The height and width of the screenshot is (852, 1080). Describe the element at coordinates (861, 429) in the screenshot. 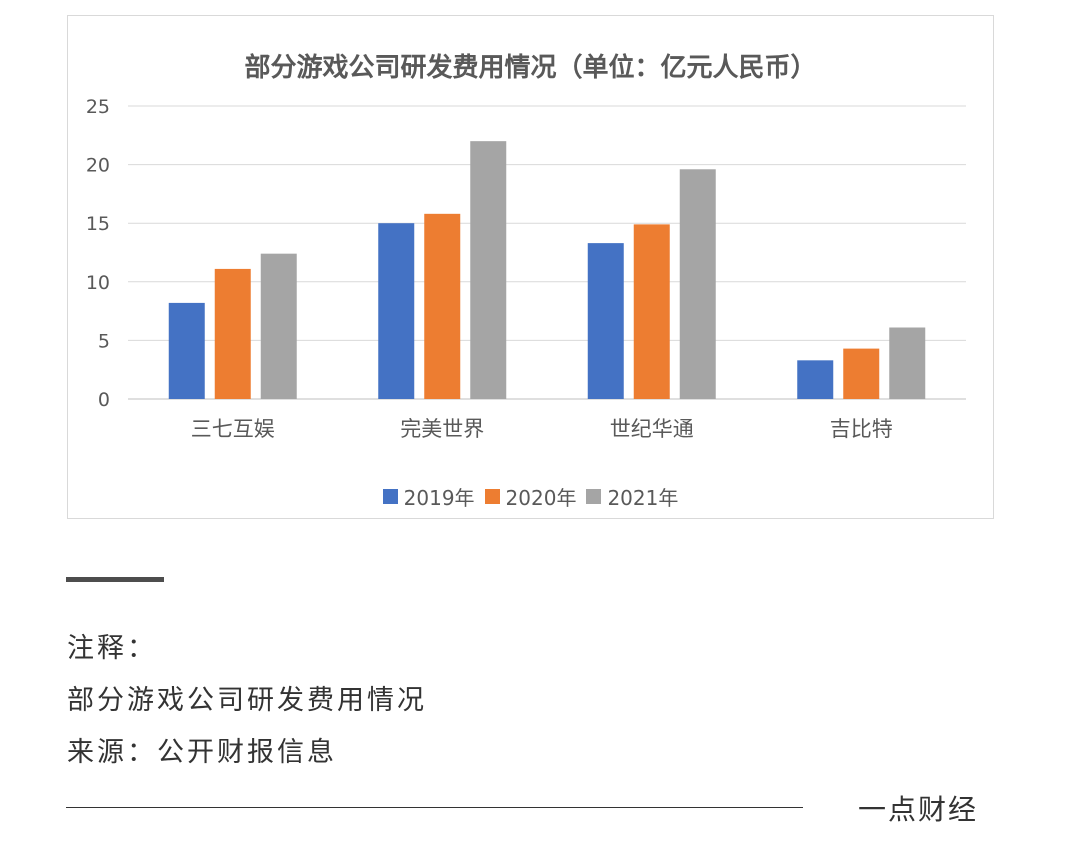

I see `x-tick-label: 吉比特` at that location.